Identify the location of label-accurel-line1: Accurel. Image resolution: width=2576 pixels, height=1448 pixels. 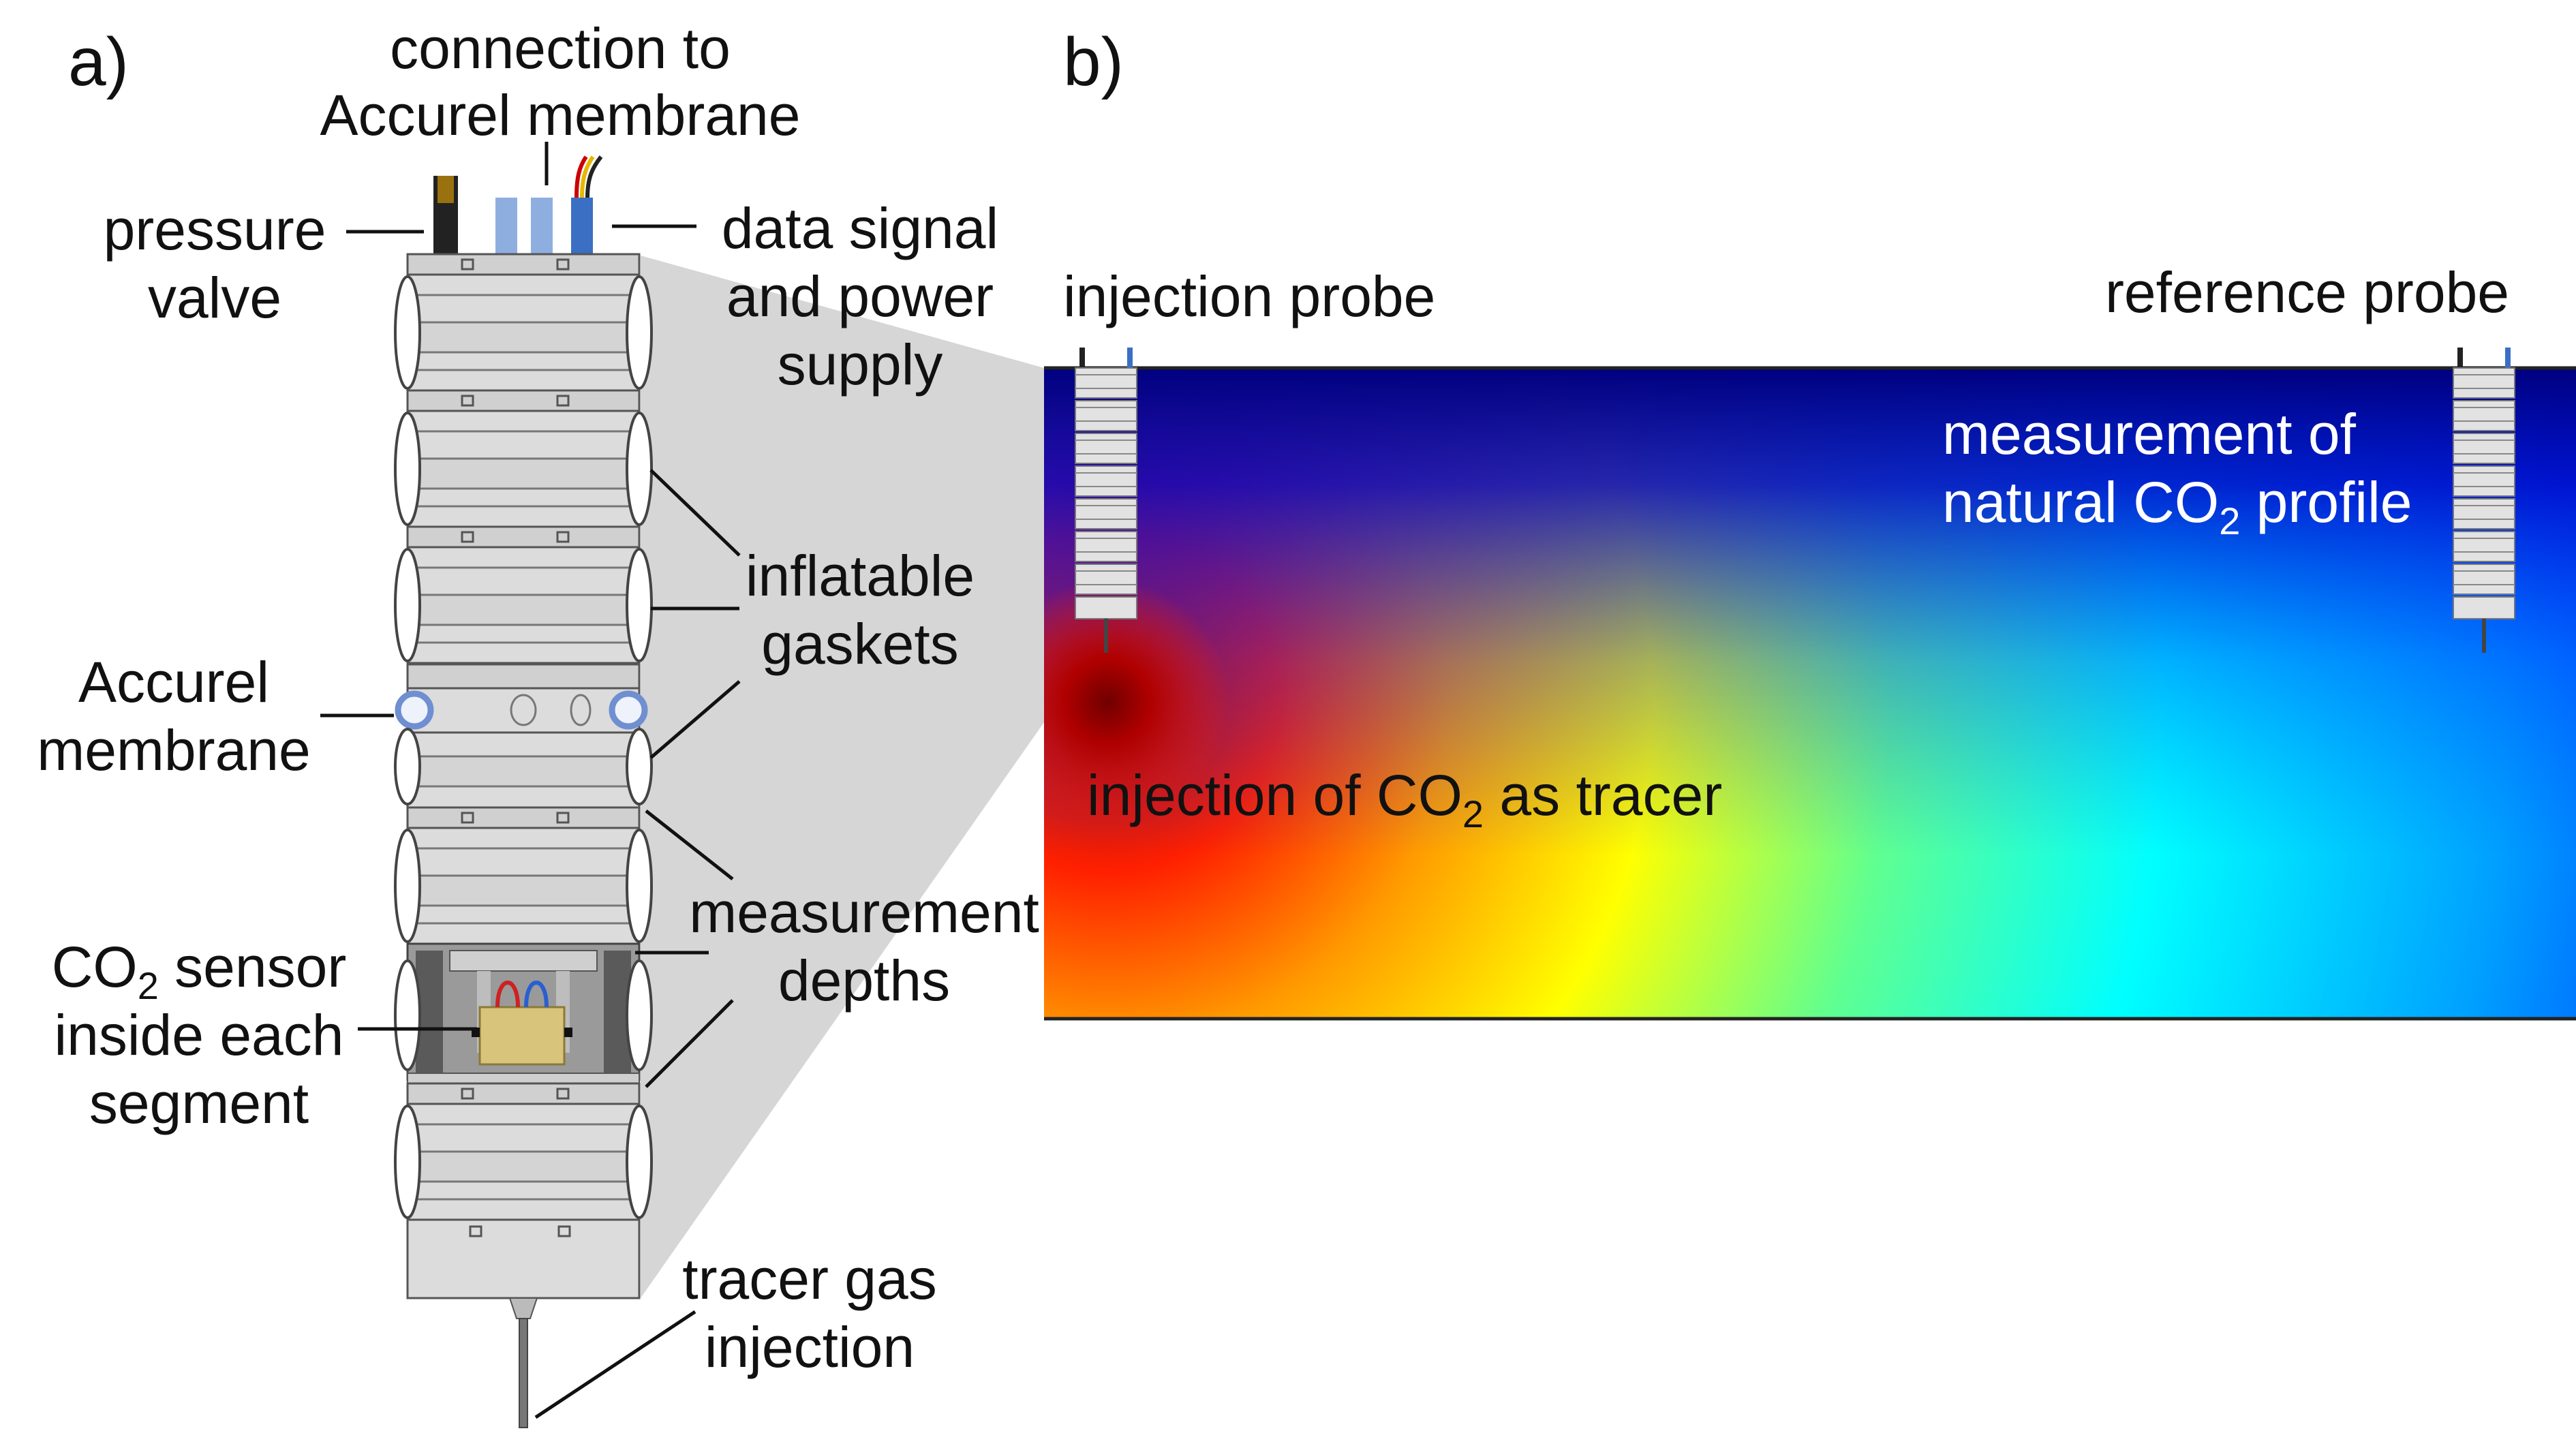
(173, 682).